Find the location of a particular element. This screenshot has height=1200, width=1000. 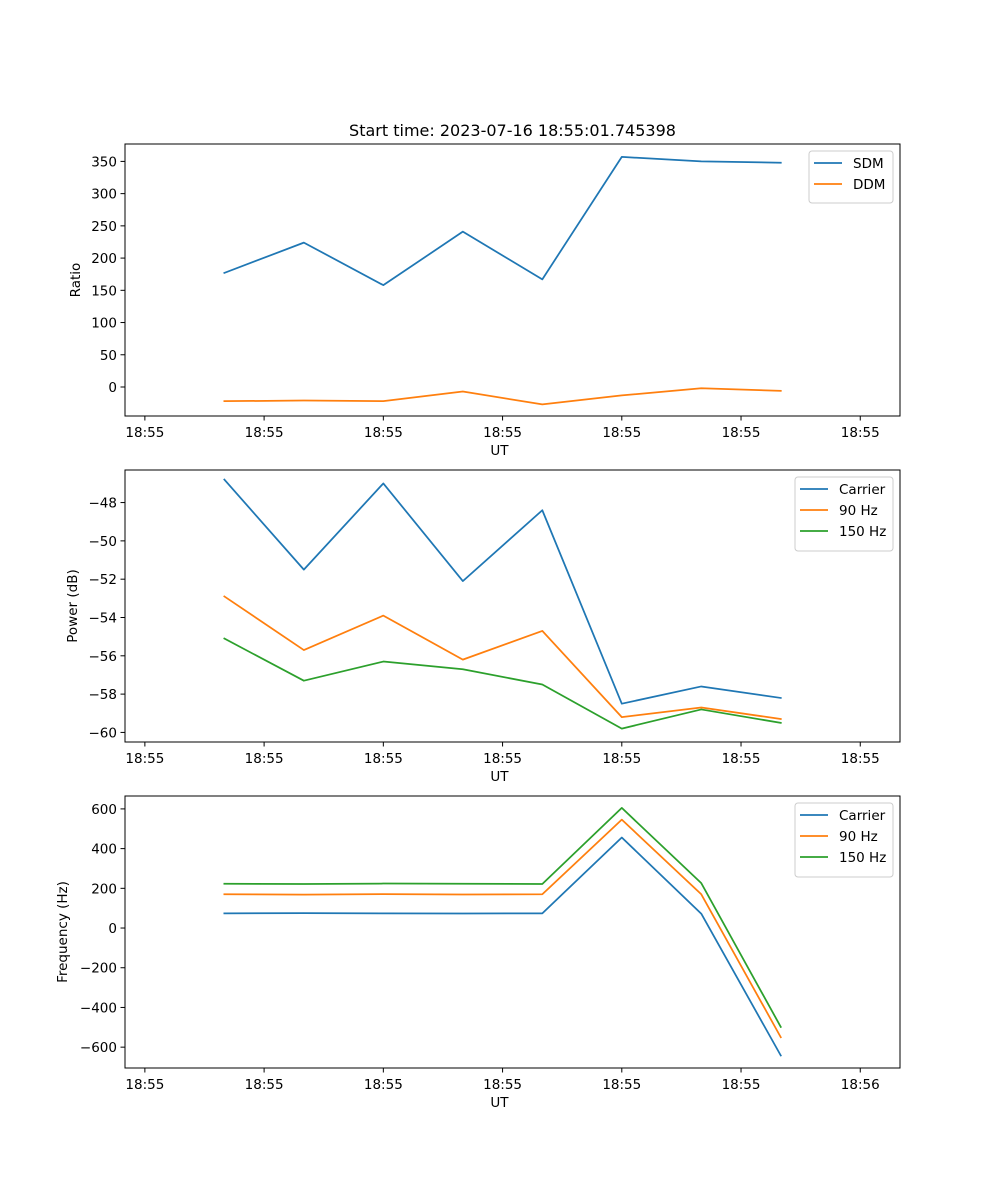

y-axis-label: Power (dB) is located at coordinates (73, 605).